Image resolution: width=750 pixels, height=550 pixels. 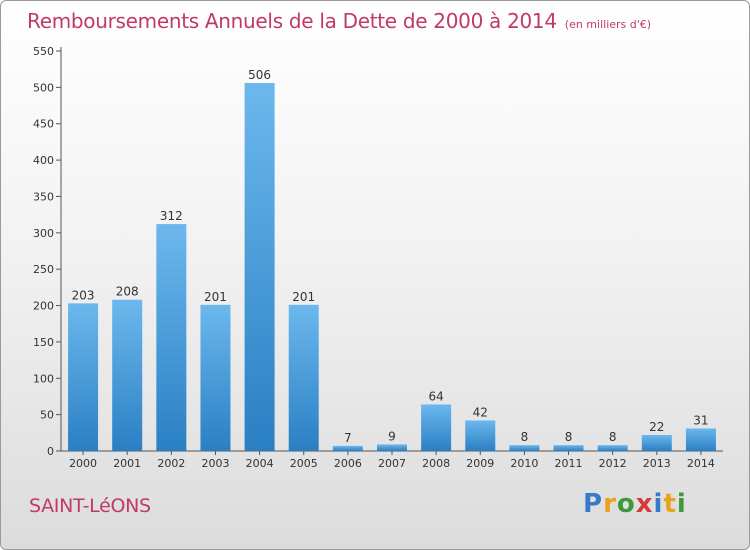 I want to click on bar-2005, so click(x=303, y=377).